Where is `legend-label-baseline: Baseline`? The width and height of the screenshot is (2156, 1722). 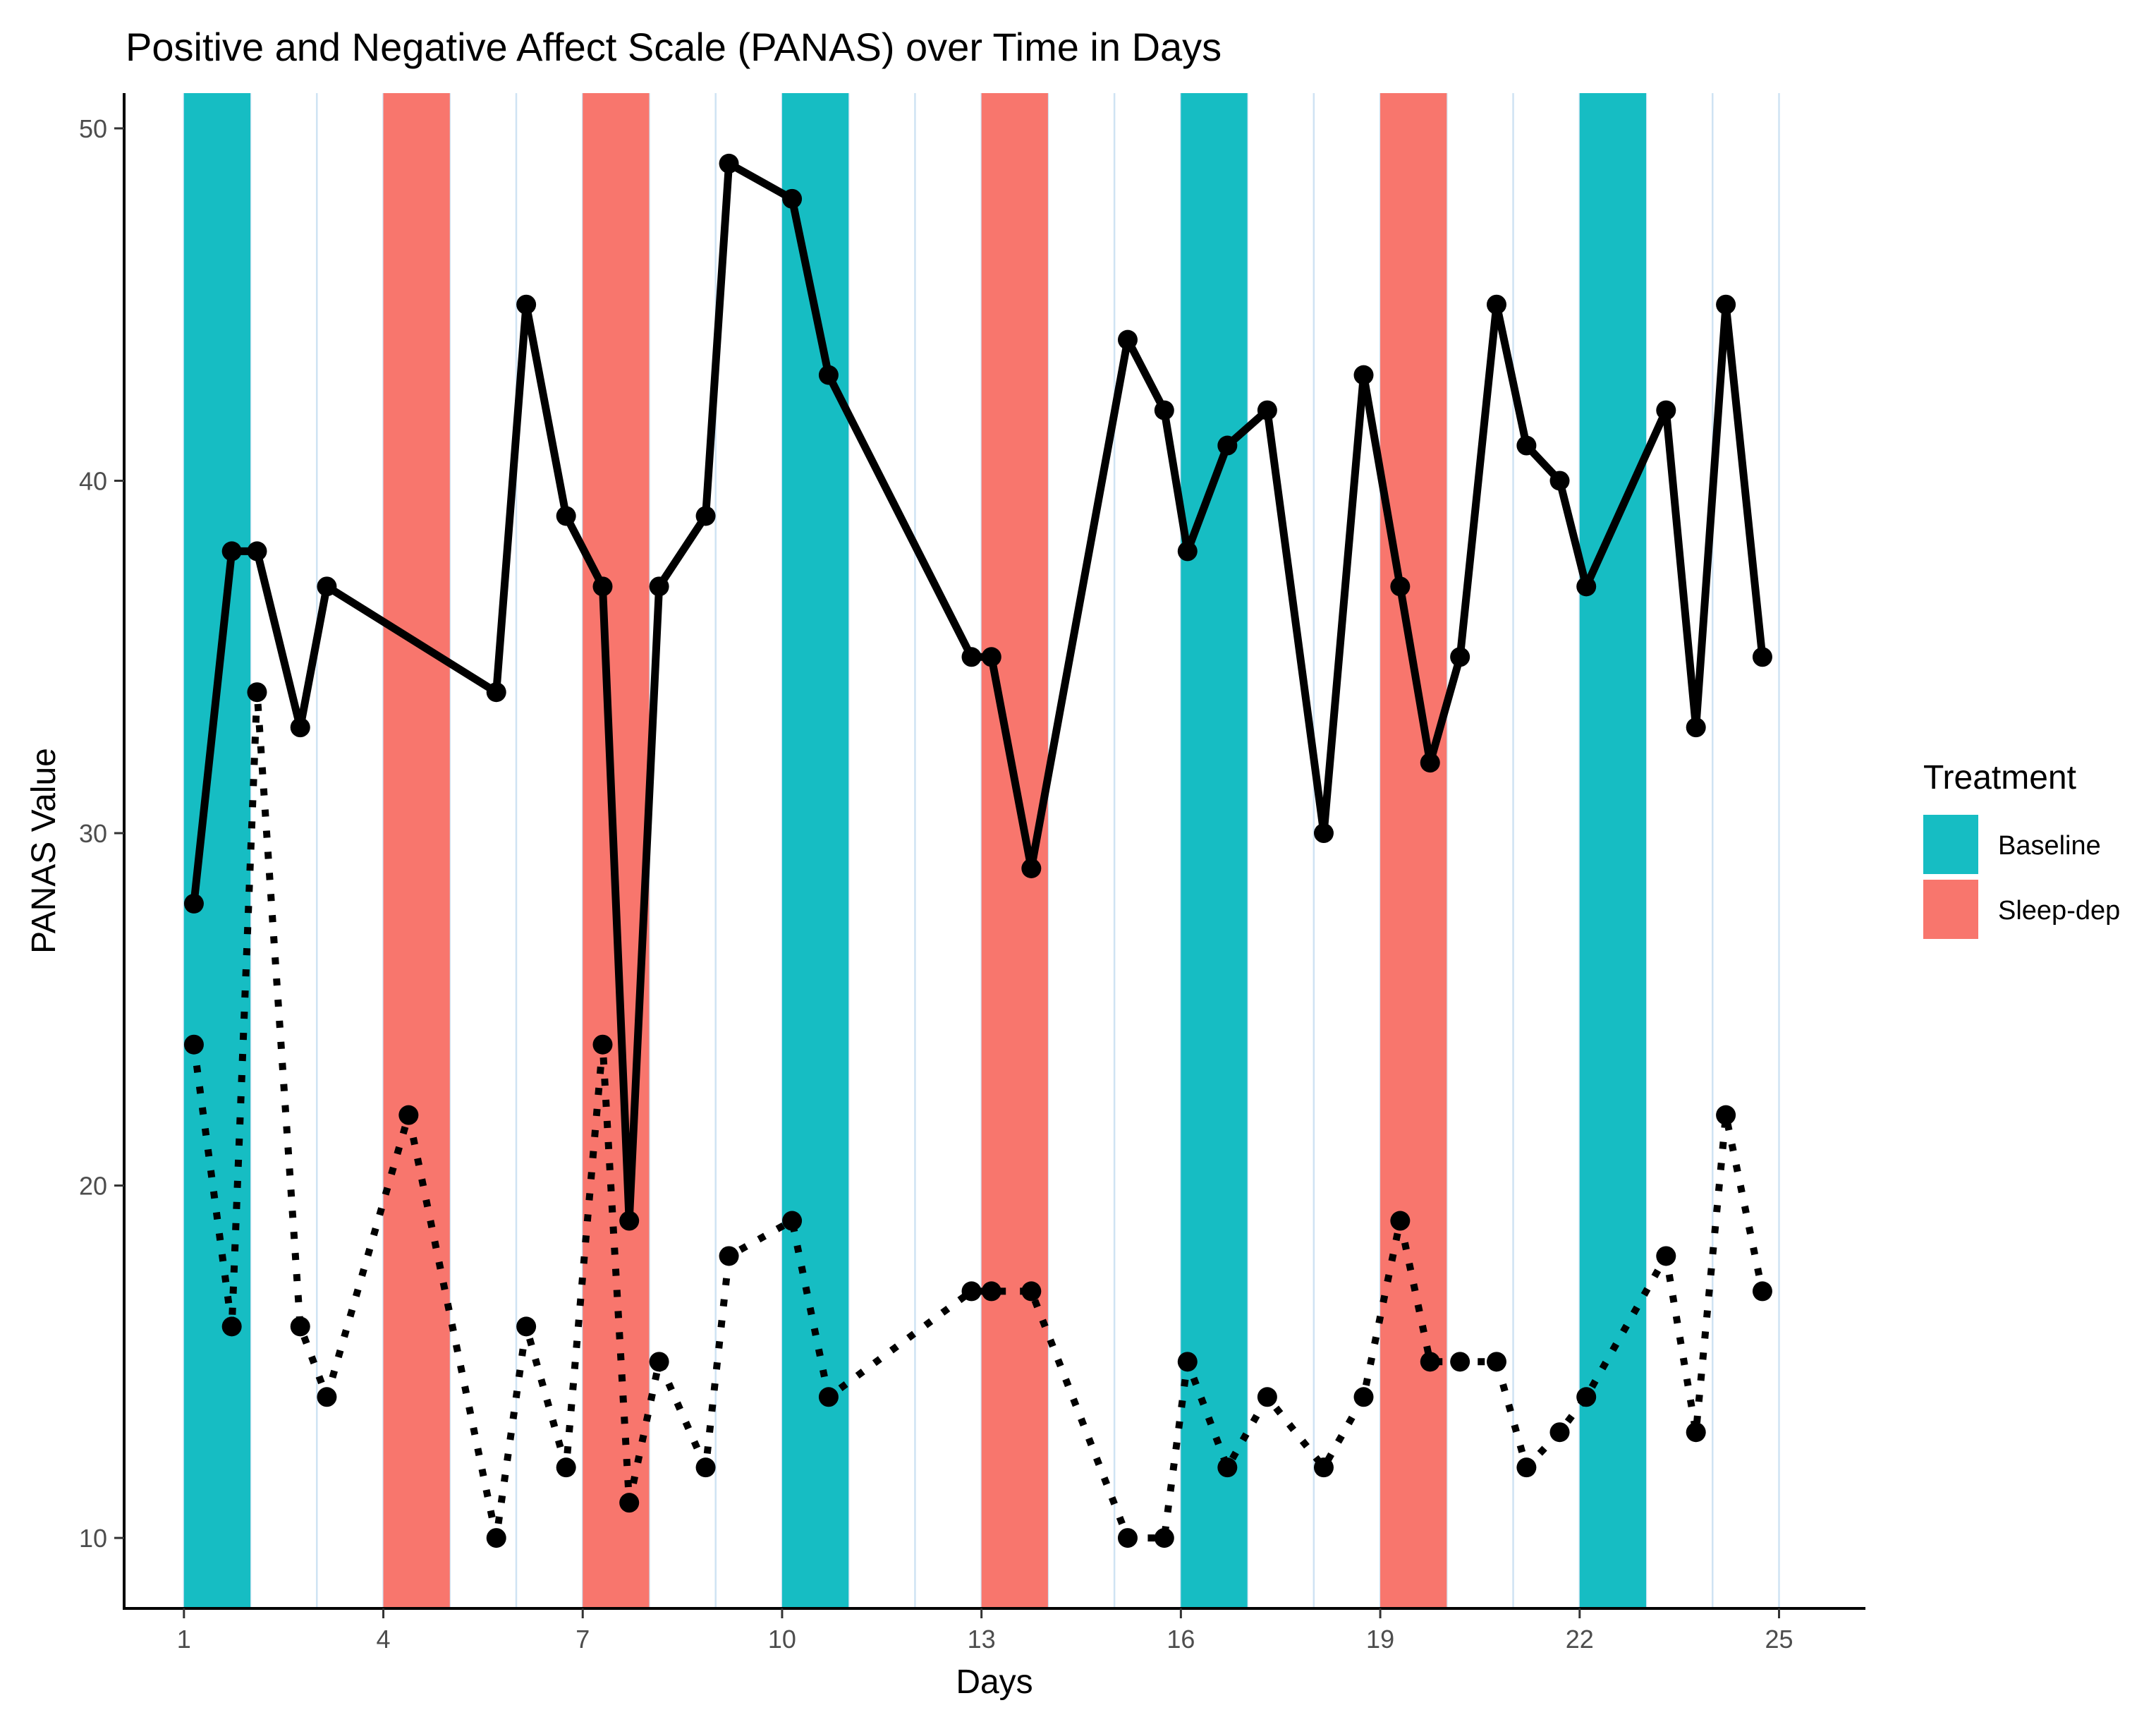
legend-label-baseline: Baseline is located at coordinates (2049, 846).